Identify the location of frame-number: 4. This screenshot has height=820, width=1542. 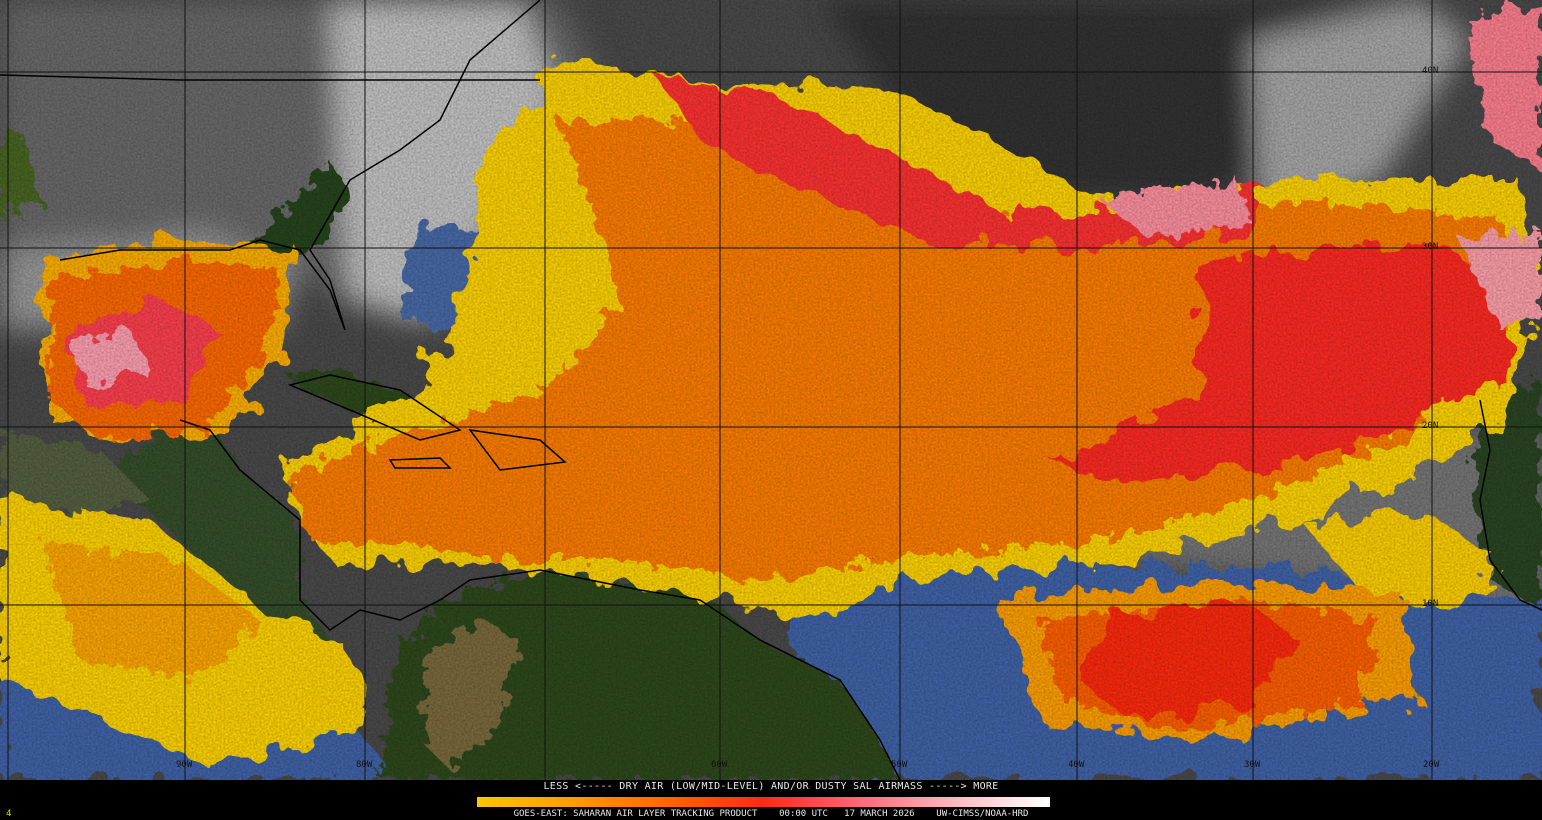
(9, 814).